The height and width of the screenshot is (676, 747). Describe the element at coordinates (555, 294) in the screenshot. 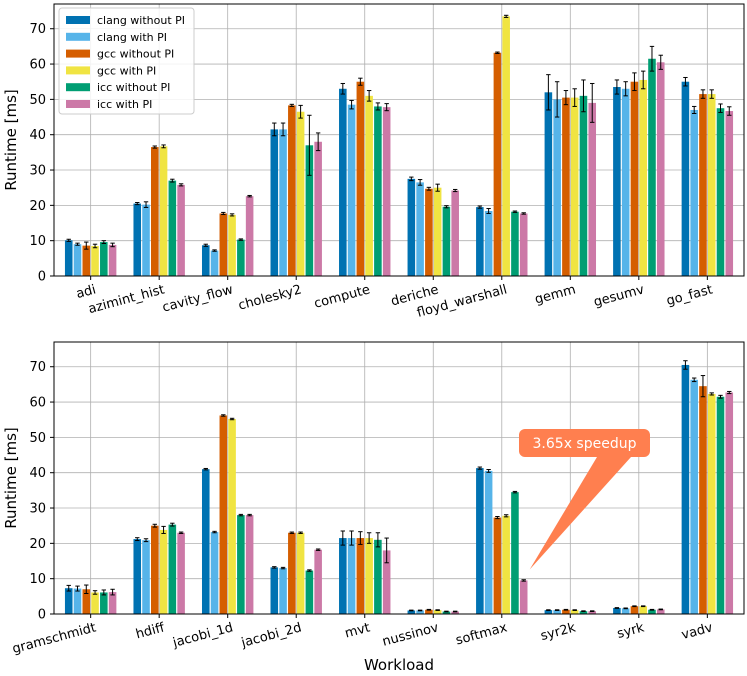

I see `x-tick-label-gemm: gemm` at that location.